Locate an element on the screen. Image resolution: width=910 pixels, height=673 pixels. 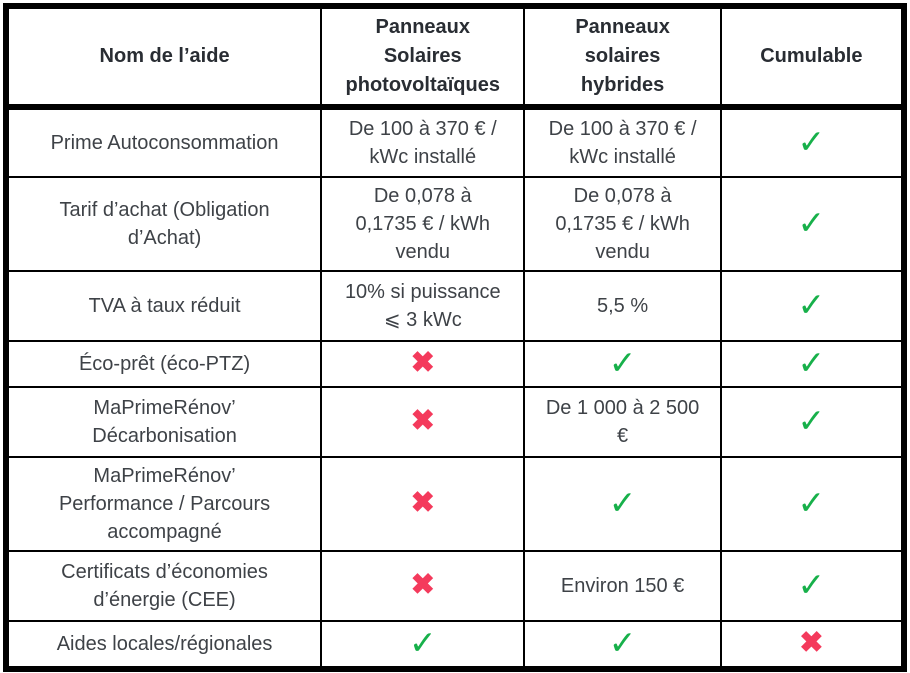
cell-text: De 1 000 à 2 500 € is located at coordinates (622, 422).